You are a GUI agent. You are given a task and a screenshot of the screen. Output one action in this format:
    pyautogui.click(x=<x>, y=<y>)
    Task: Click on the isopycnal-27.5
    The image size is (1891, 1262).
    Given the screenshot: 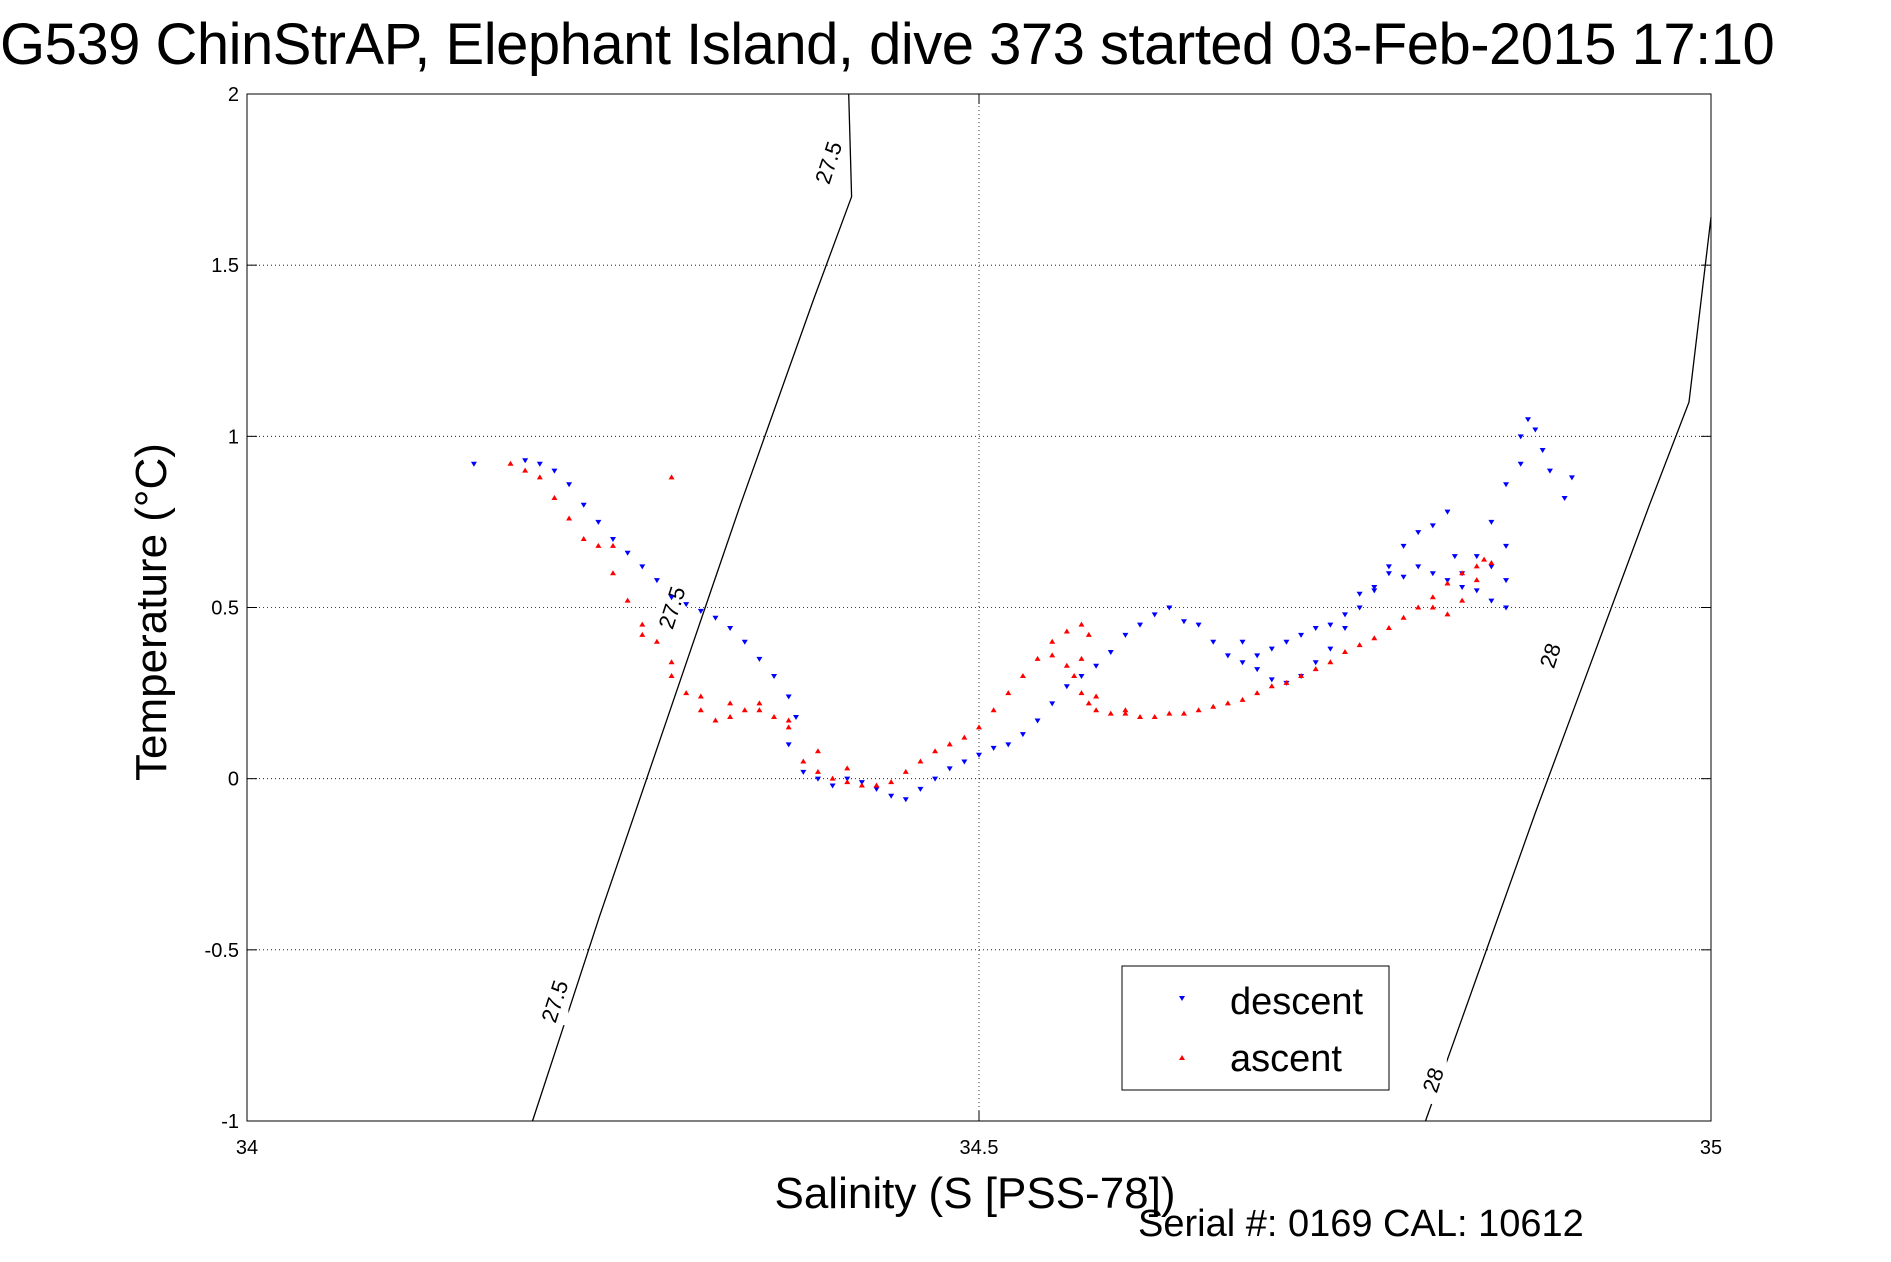 What is the action you would take?
    pyautogui.click(x=692, y=607)
    